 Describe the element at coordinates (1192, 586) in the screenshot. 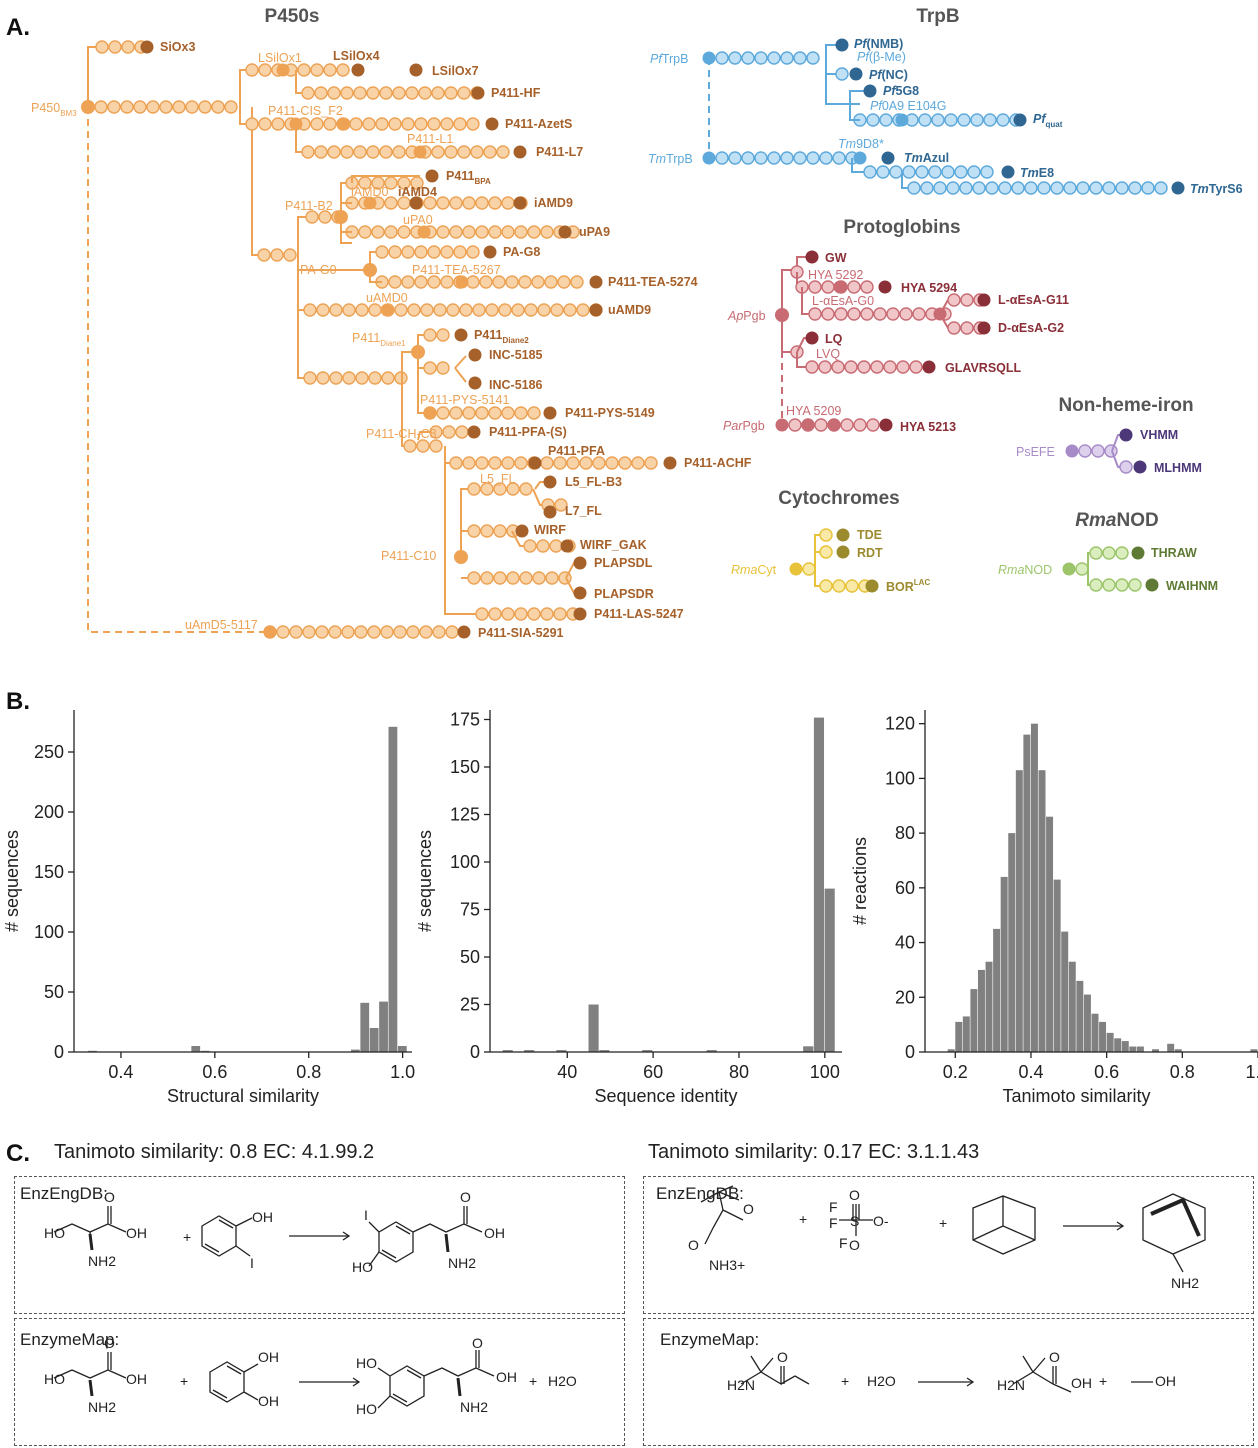

I see `tree-label-waihnm: WAIHNM` at that location.